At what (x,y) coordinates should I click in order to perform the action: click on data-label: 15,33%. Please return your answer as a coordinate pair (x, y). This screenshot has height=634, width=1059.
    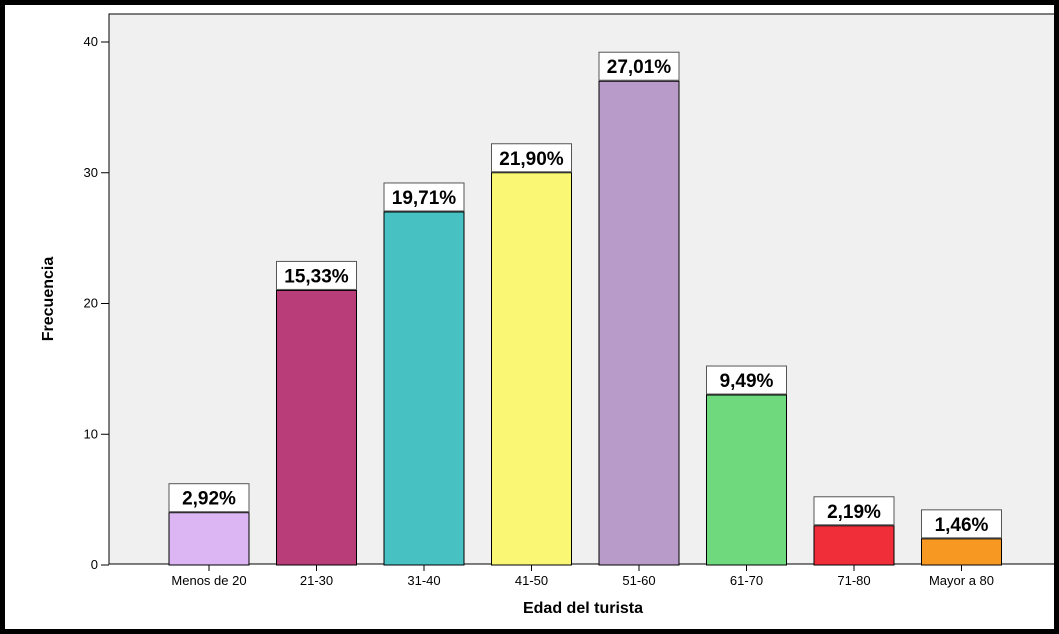
    Looking at the image, I should click on (316, 276).